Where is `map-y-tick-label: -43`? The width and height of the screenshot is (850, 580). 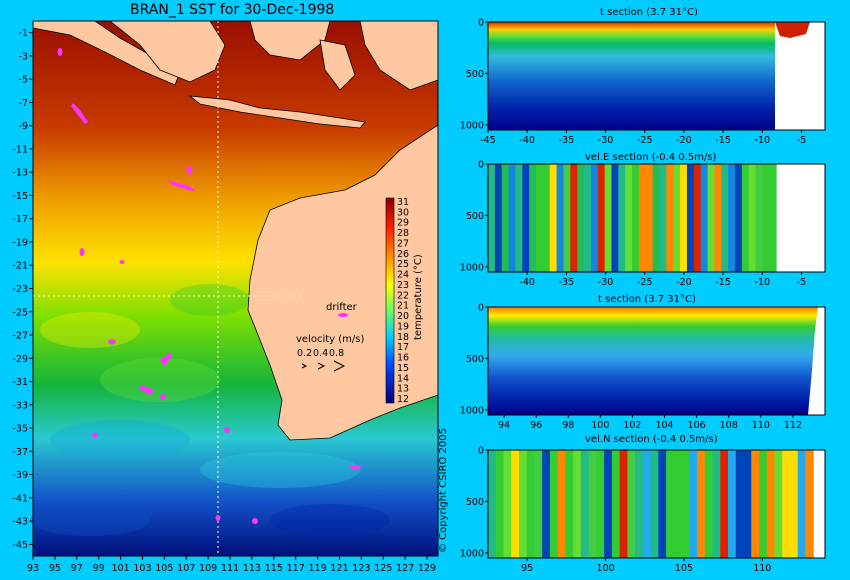 map-y-tick-label: -43 is located at coordinates (20, 522).